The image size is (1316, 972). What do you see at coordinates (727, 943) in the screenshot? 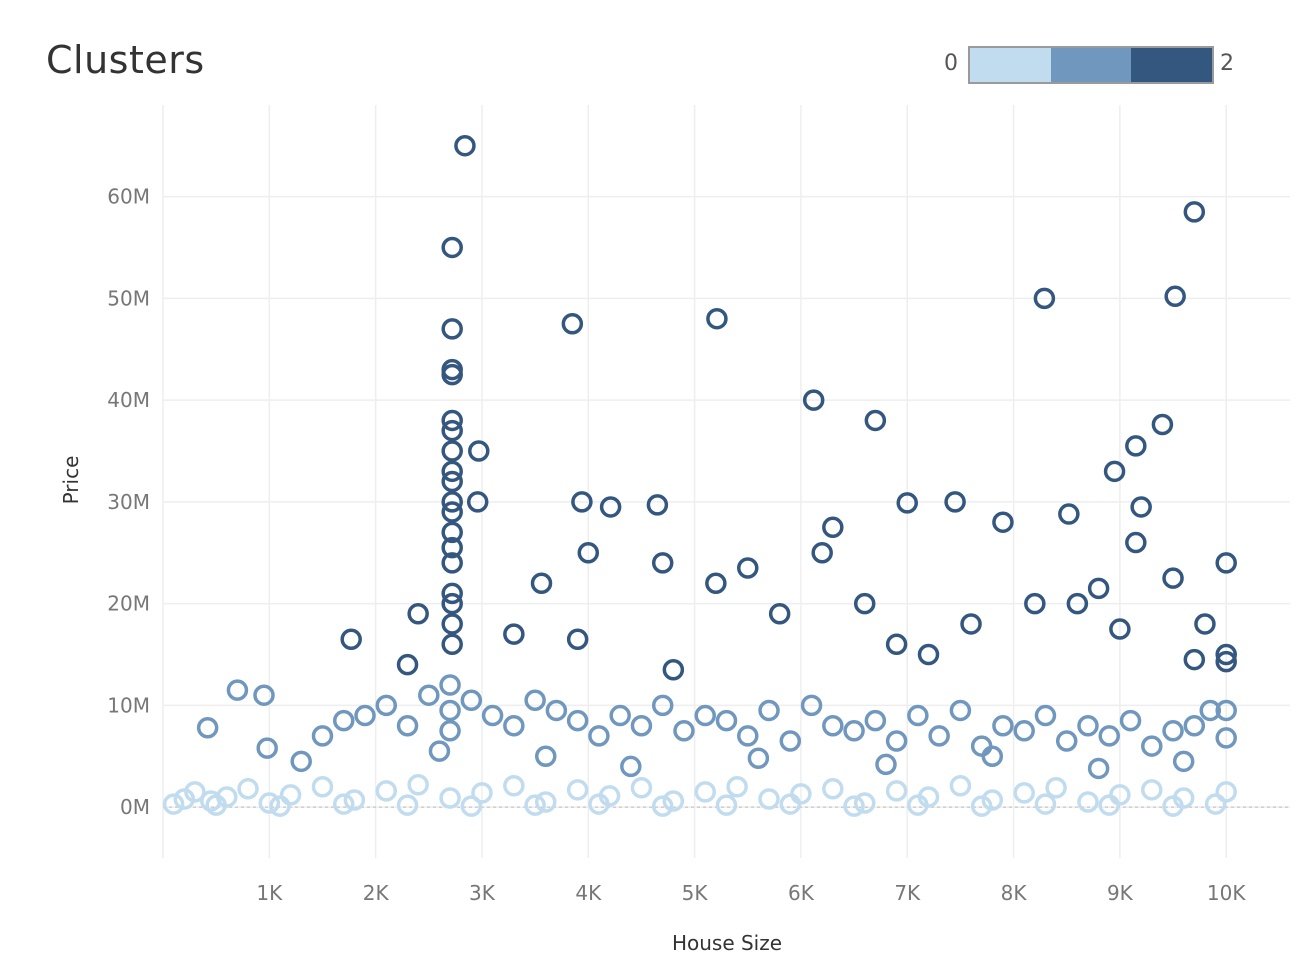
I see `x-axis-title: House Size` at bounding box center [727, 943].